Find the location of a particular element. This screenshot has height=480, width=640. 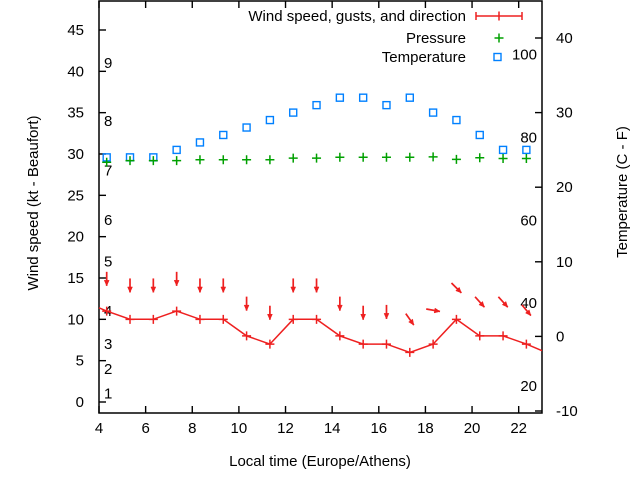

legend-samples is located at coordinates (499, 36).